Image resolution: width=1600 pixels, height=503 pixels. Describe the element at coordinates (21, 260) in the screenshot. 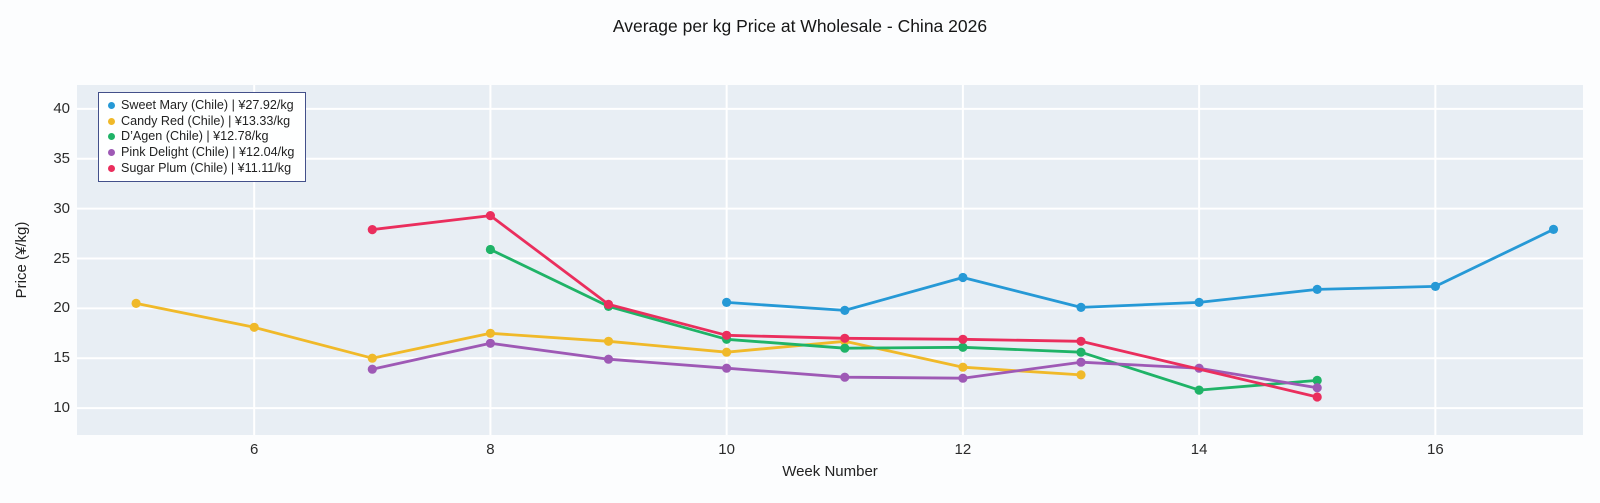

I see `y-axis-title: Price (¥/kg)` at that location.